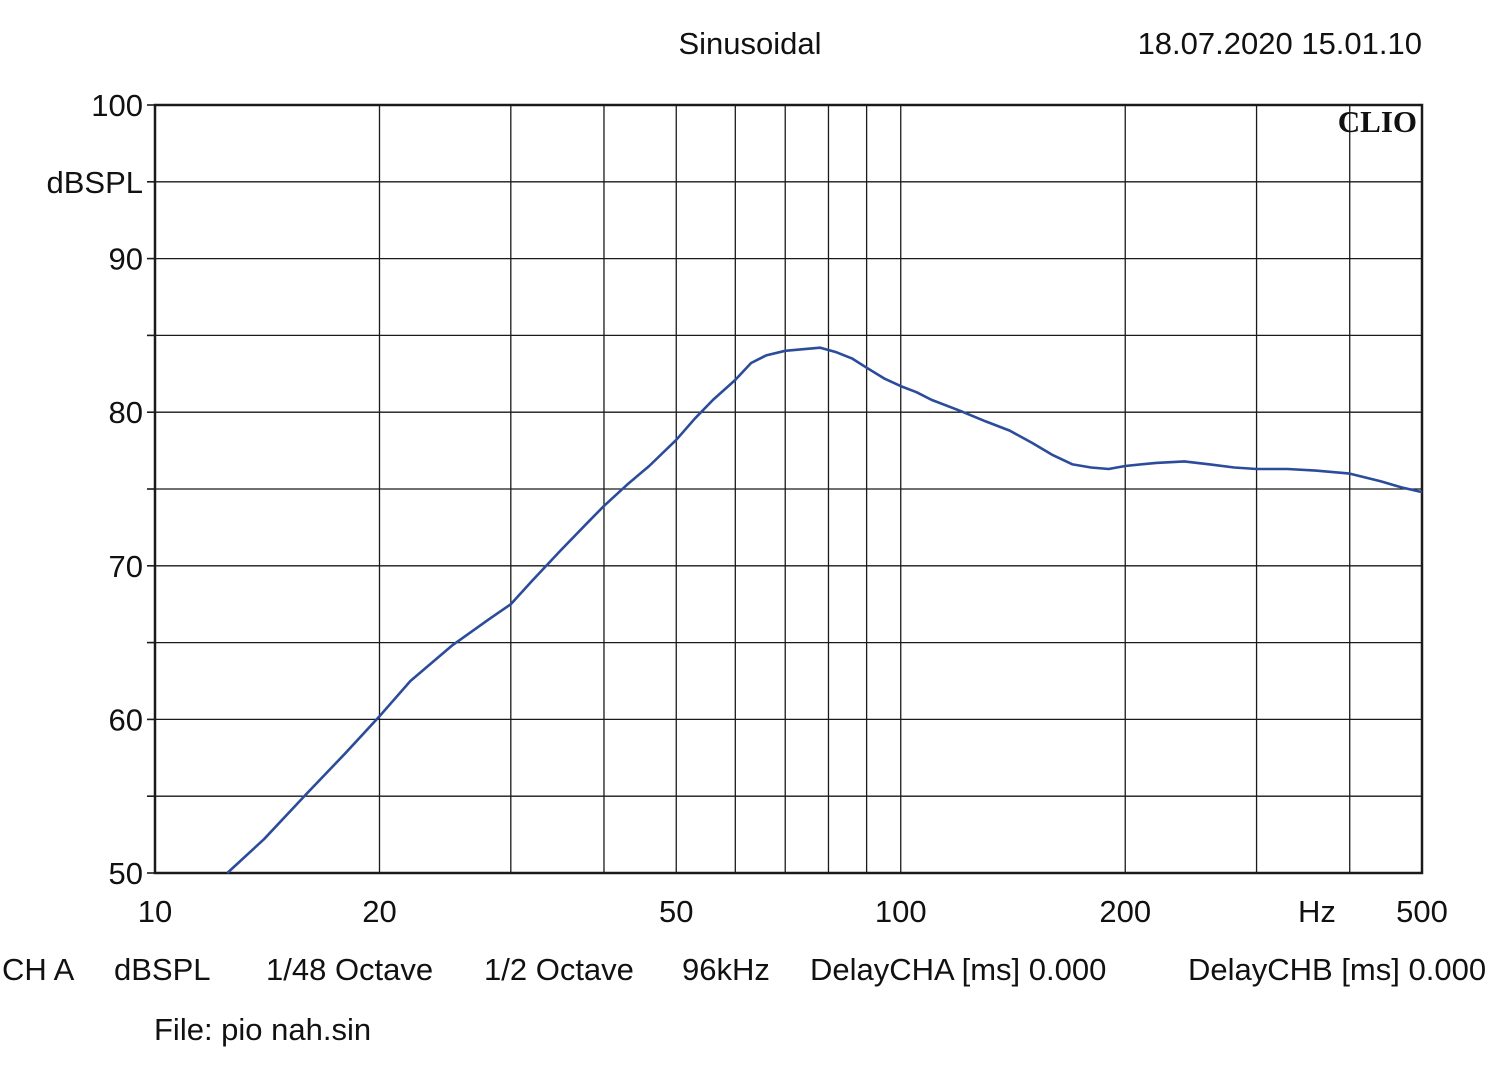 This screenshot has height=1074, width=1500. Describe the element at coordinates (126, 873) in the screenshot. I see `y-tick-label: 50` at that location.